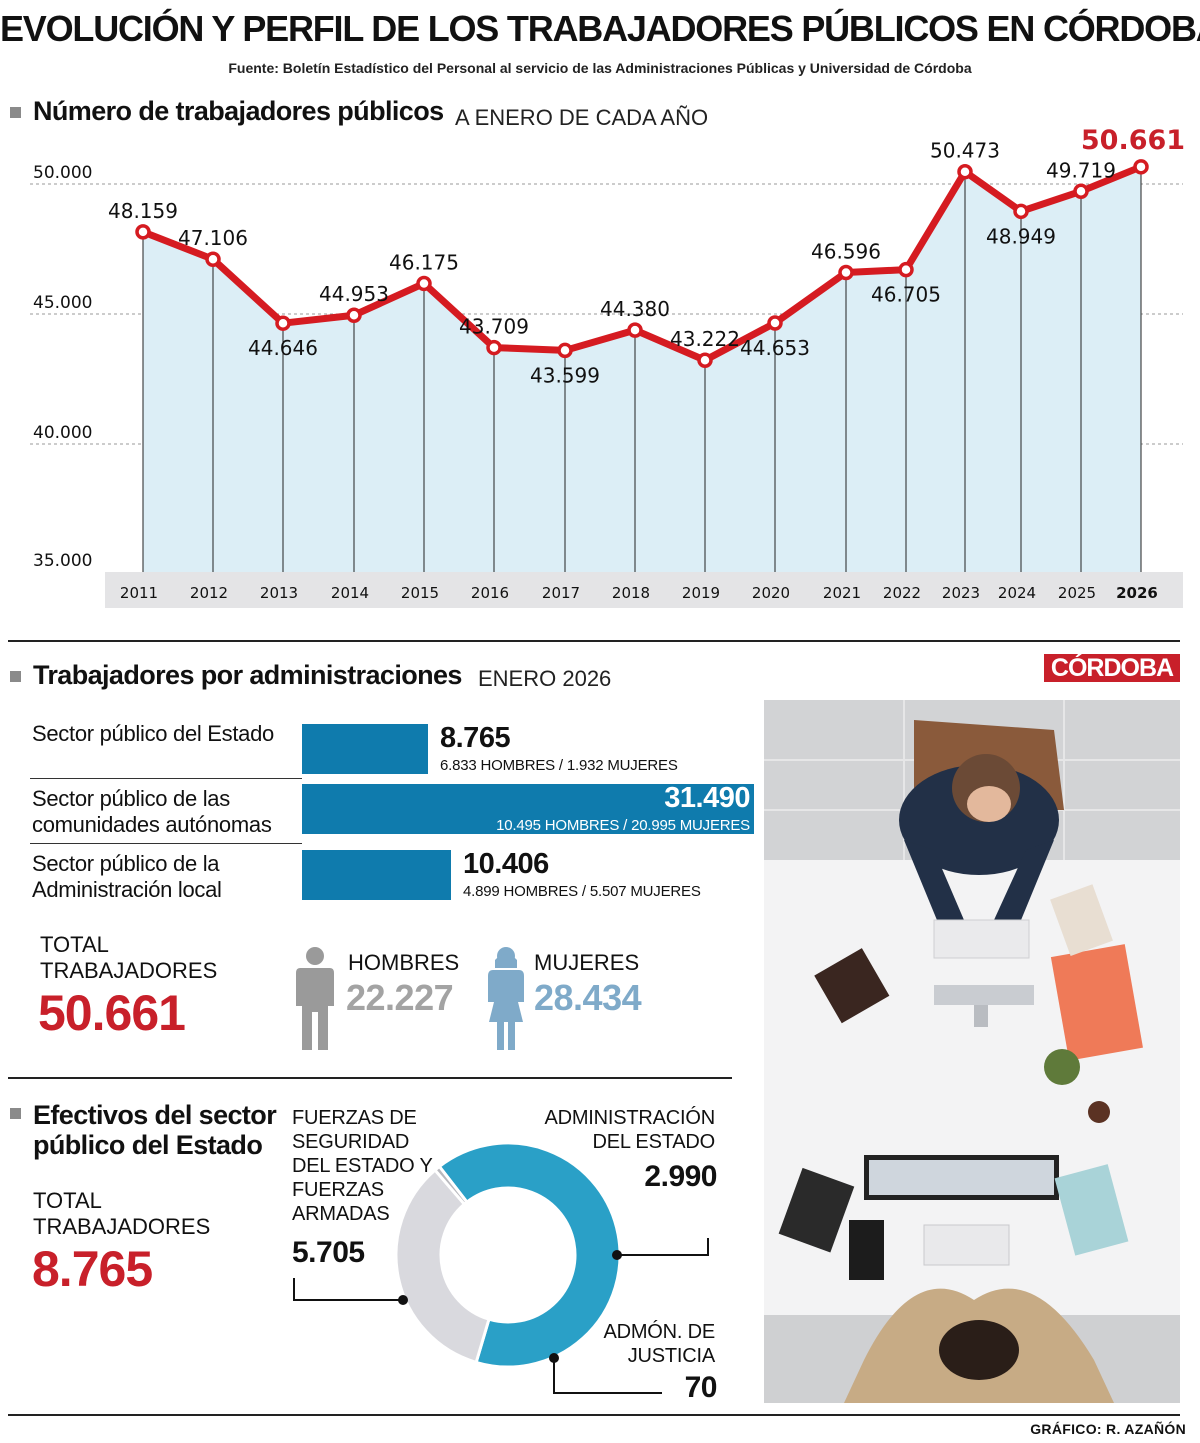 This screenshot has height=1443, width=1200. What do you see at coordinates (775, 348) in the screenshot?
I see `data-label: 44.653` at bounding box center [775, 348].